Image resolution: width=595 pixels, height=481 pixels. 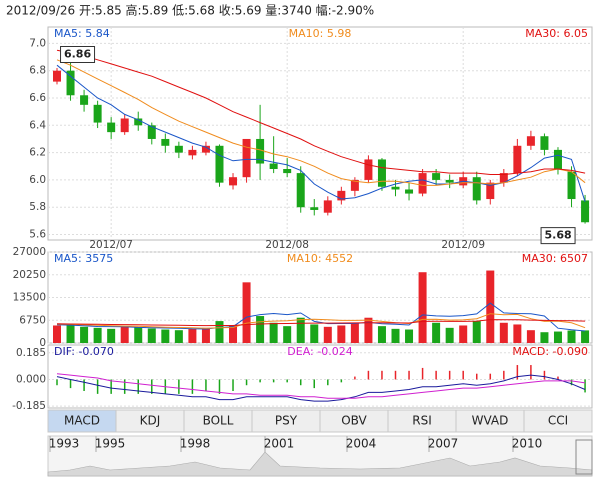 I want to click on legend-entry: DIF: -0.070, so click(x=84, y=351).